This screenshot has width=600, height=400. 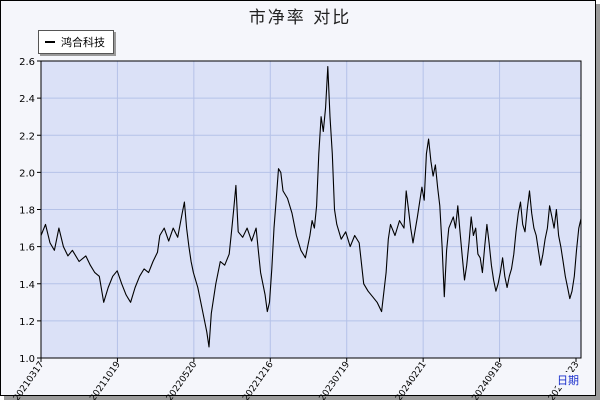 What do you see at coordinates (182, 380) in the screenshot?
I see `x-tick-label: 20220520` at bounding box center [182, 380].